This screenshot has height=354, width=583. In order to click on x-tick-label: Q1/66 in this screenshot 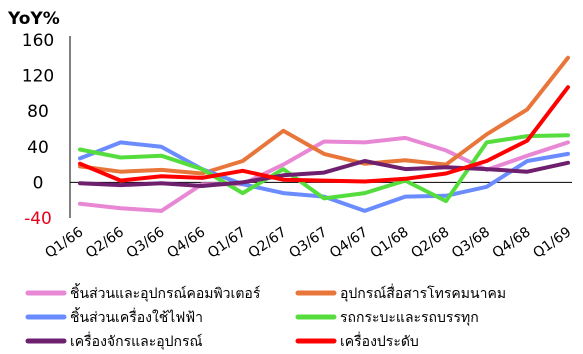, I will do `click(64, 243)`.